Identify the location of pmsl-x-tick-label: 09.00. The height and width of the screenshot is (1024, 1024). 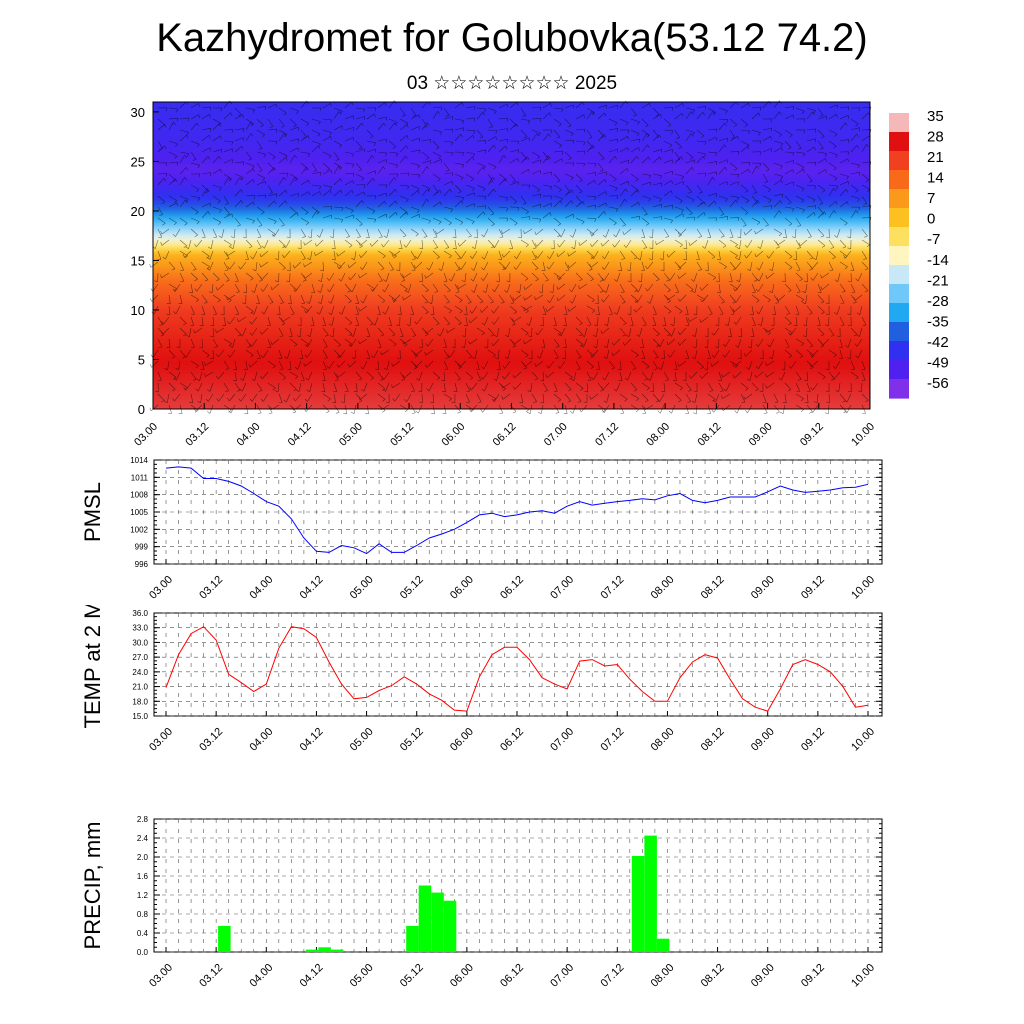
(763, 587).